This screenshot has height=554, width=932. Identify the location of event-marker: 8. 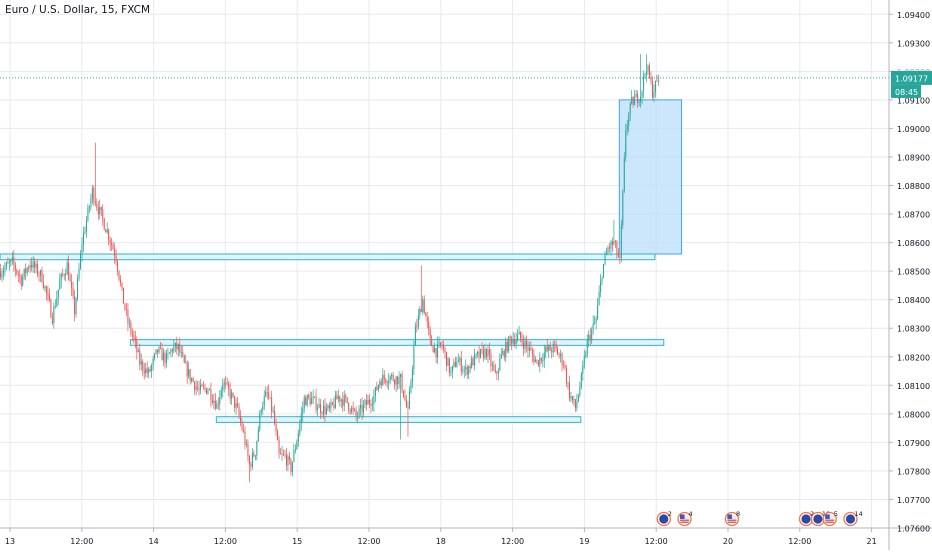
(732, 518).